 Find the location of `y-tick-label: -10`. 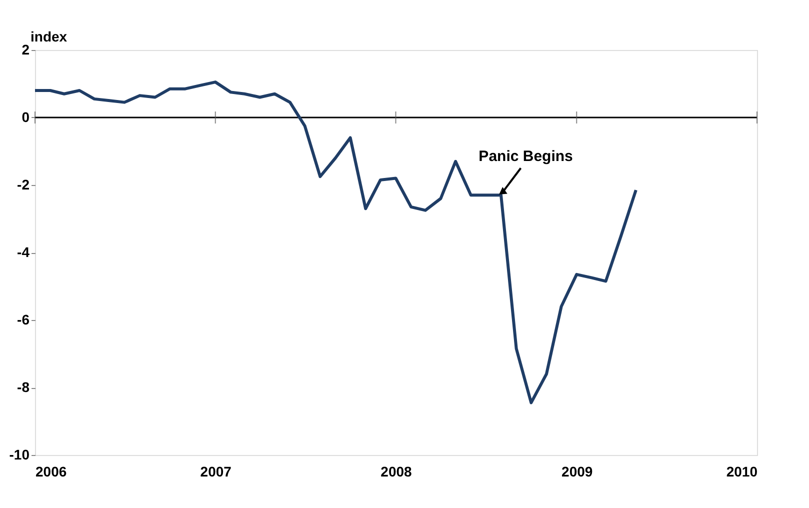

y-tick-label: -10 is located at coordinates (19, 454).